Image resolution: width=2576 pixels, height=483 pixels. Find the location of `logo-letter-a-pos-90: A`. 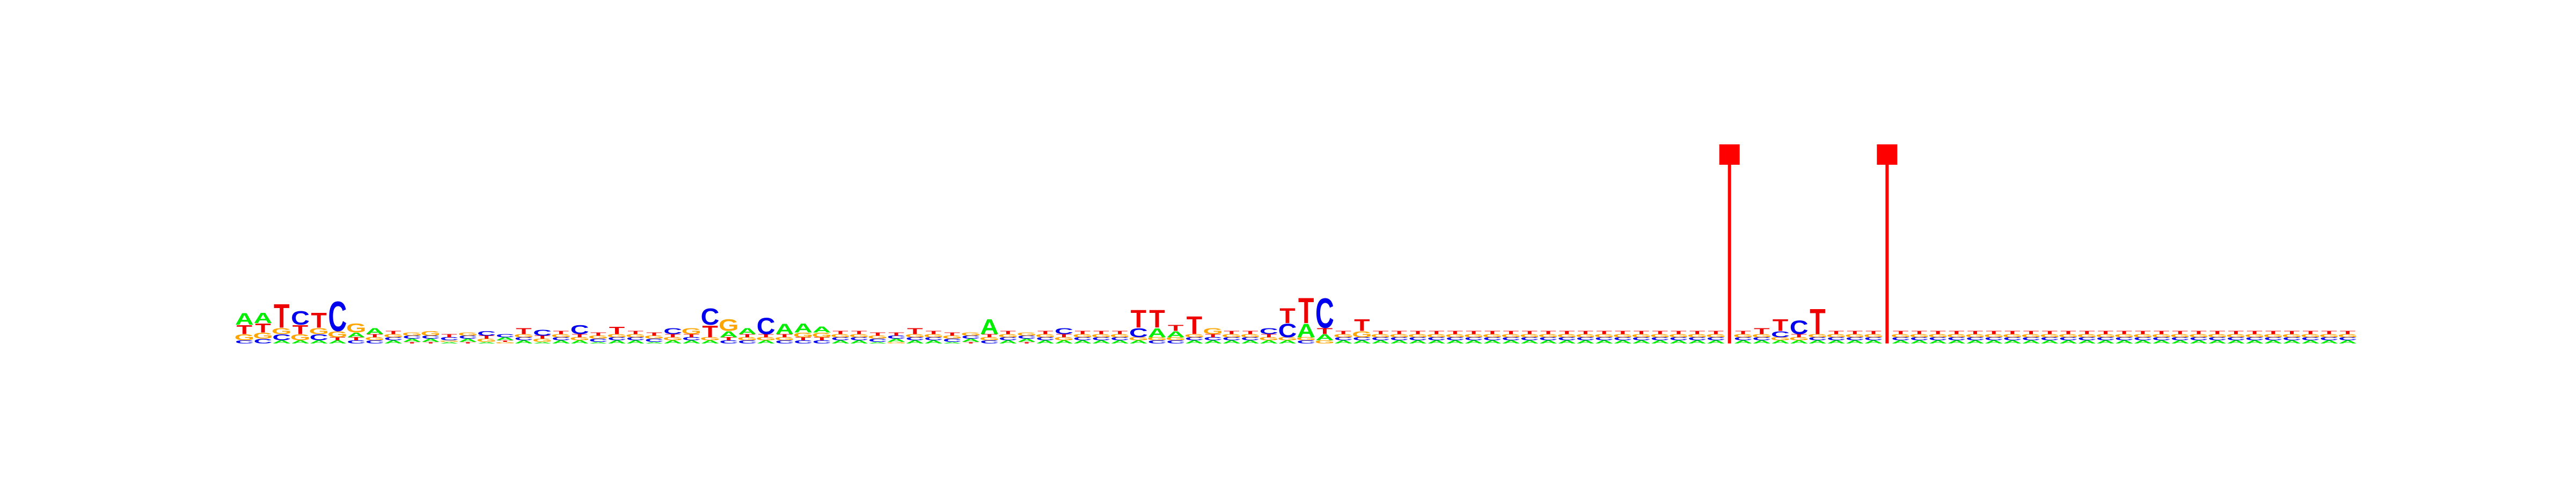

logo-letter-a-pos-90: A is located at coordinates (1919, 342).